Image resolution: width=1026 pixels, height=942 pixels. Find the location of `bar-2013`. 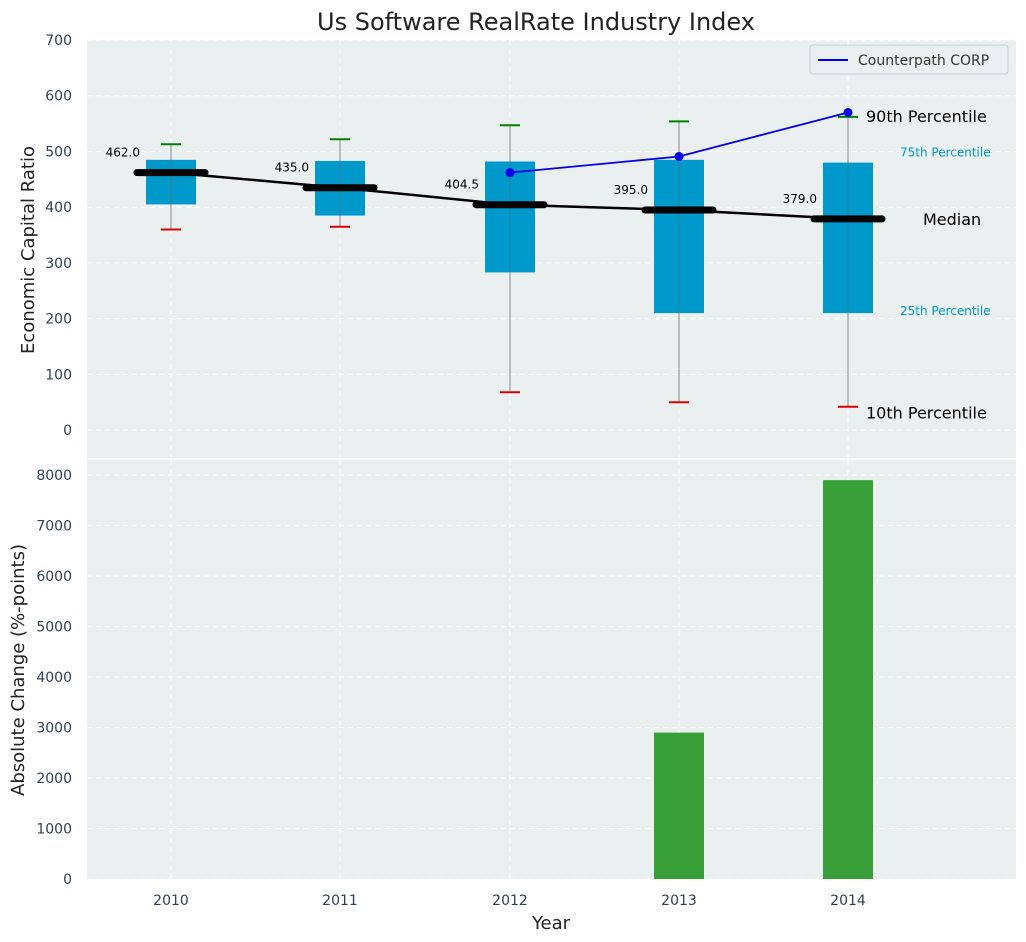

bar-2013 is located at coordinates (679, 805).